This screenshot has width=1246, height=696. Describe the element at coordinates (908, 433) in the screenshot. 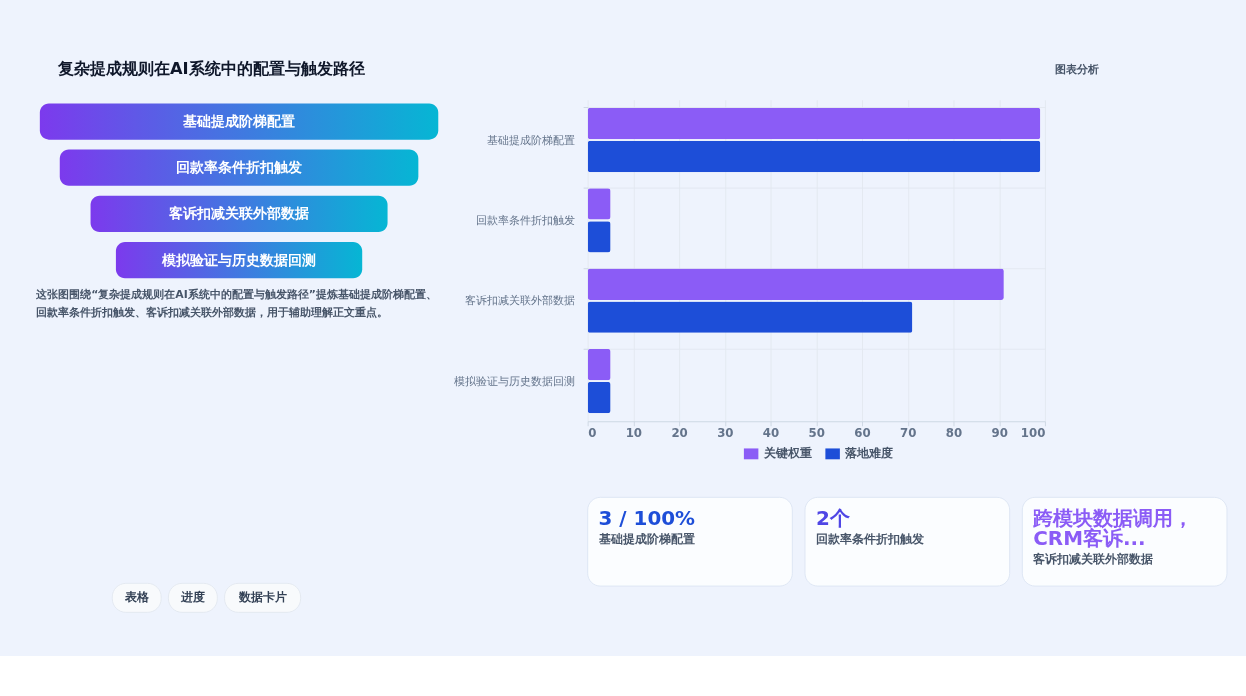

I see `x-tick-label: 70` at that location.